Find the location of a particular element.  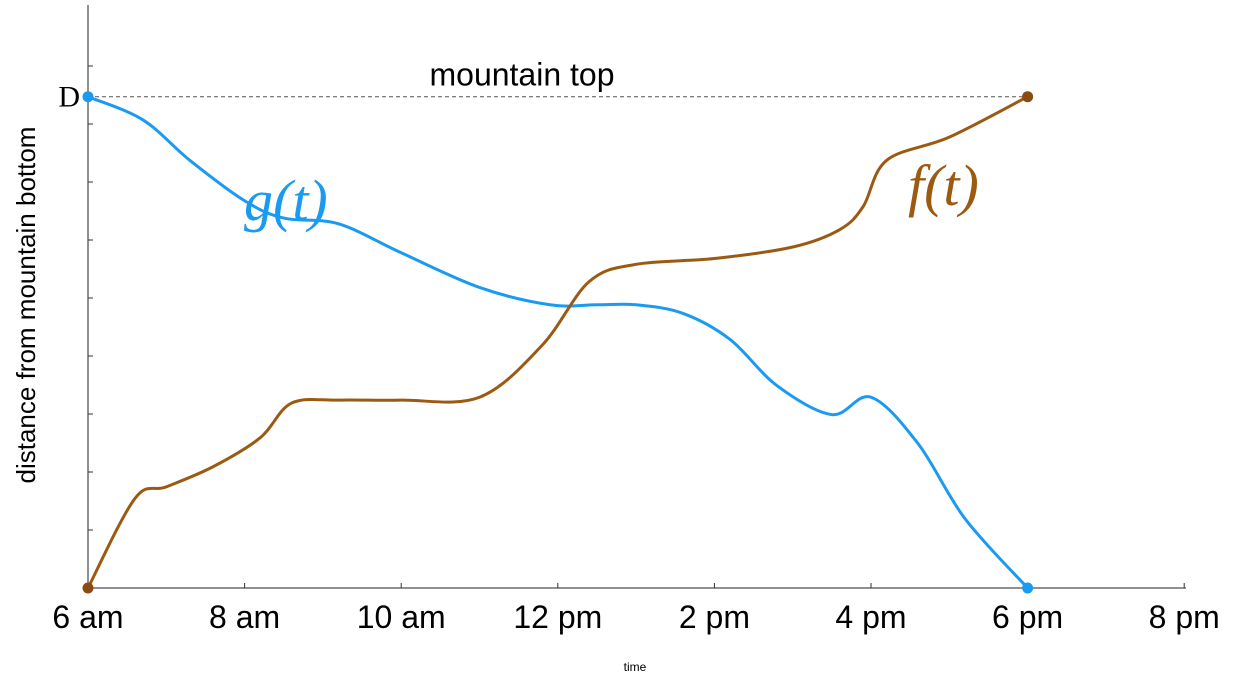

x-axis-label: time is located at coordinates (635, 667).